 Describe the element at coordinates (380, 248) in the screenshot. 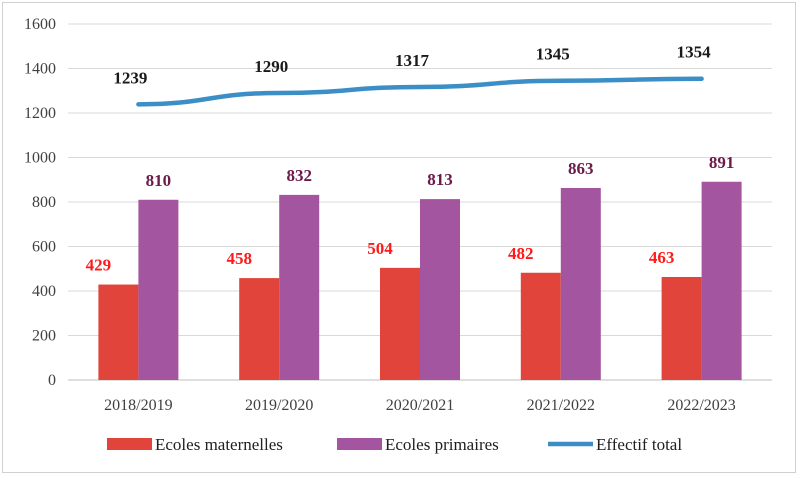

I see `bar-data-label: 504` at that location.